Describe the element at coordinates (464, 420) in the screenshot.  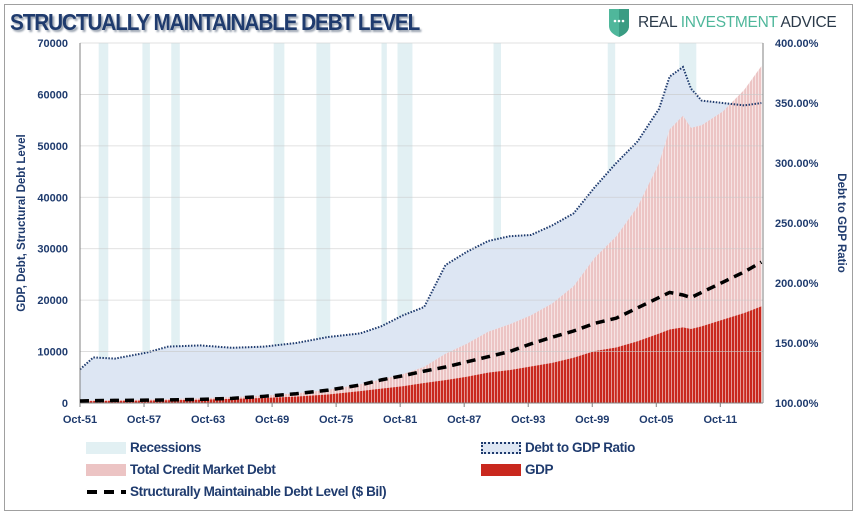
I see `x-tick-label: Oct-87` at that location.